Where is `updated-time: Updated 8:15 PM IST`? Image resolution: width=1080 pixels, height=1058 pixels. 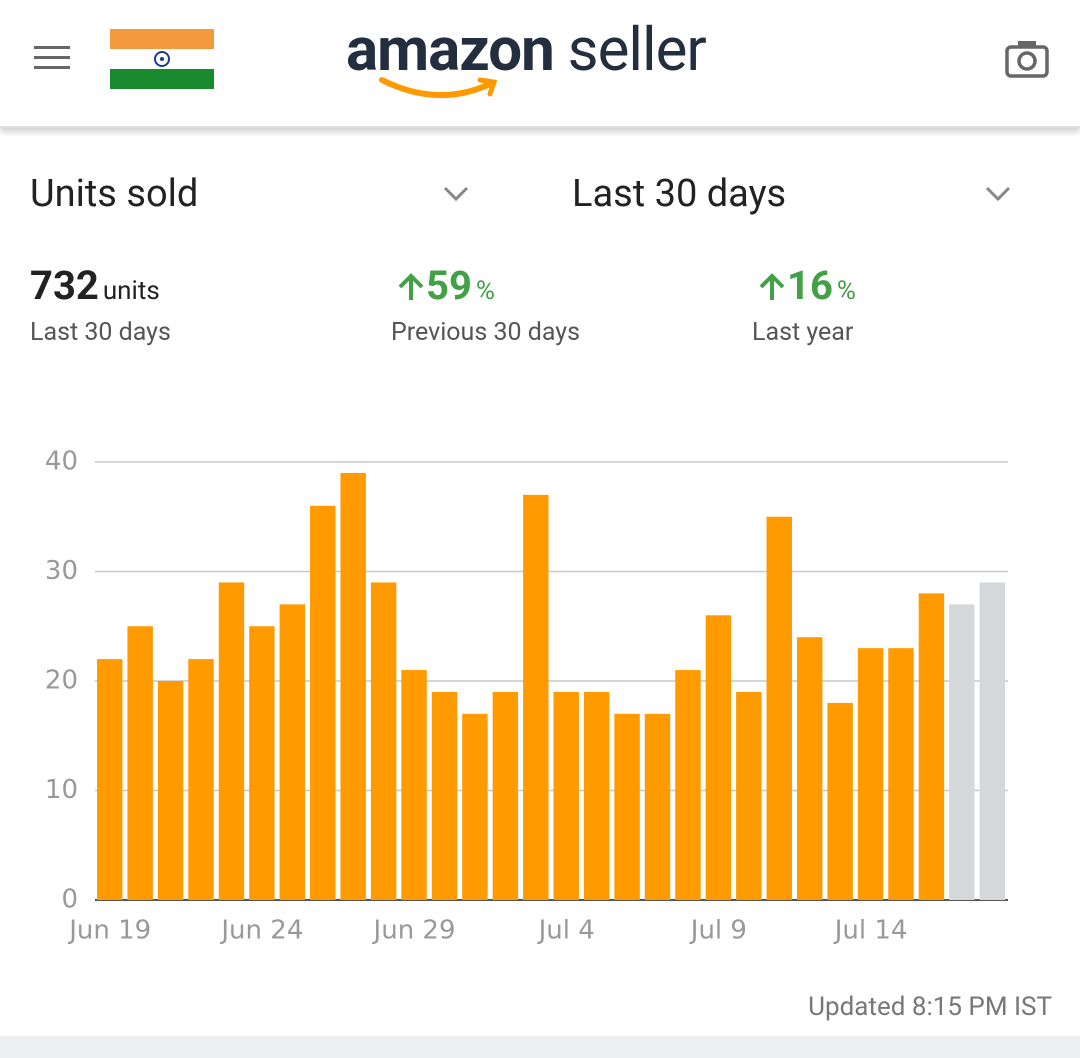
updated-time: Updated 8:15 PM IST is located at coordinates (930, 1007).